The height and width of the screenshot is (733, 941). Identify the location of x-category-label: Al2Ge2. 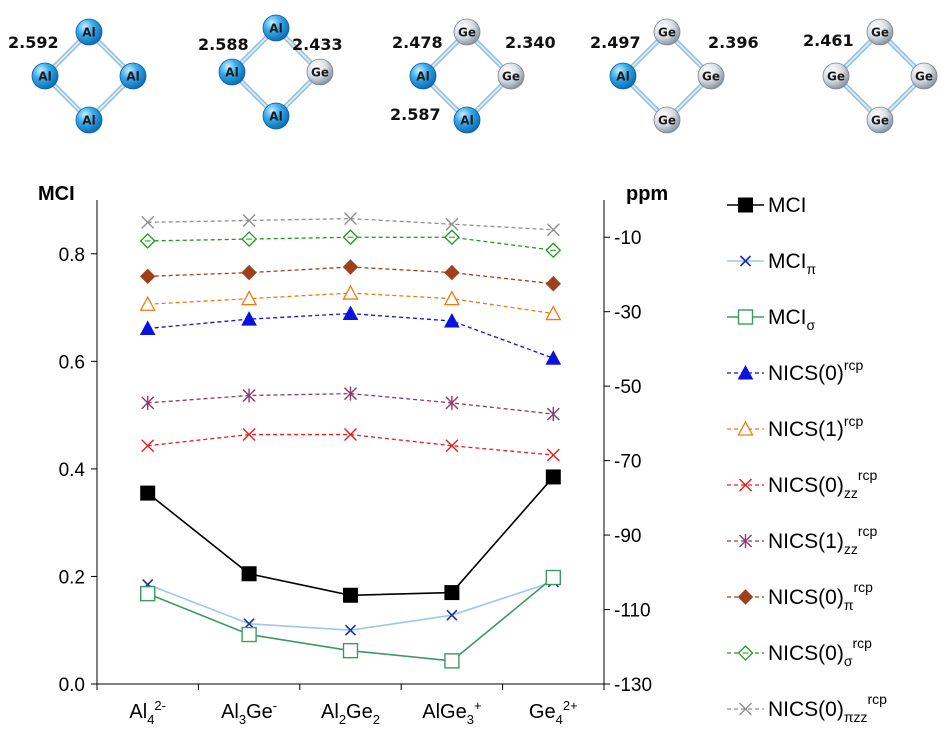
(350, 714).